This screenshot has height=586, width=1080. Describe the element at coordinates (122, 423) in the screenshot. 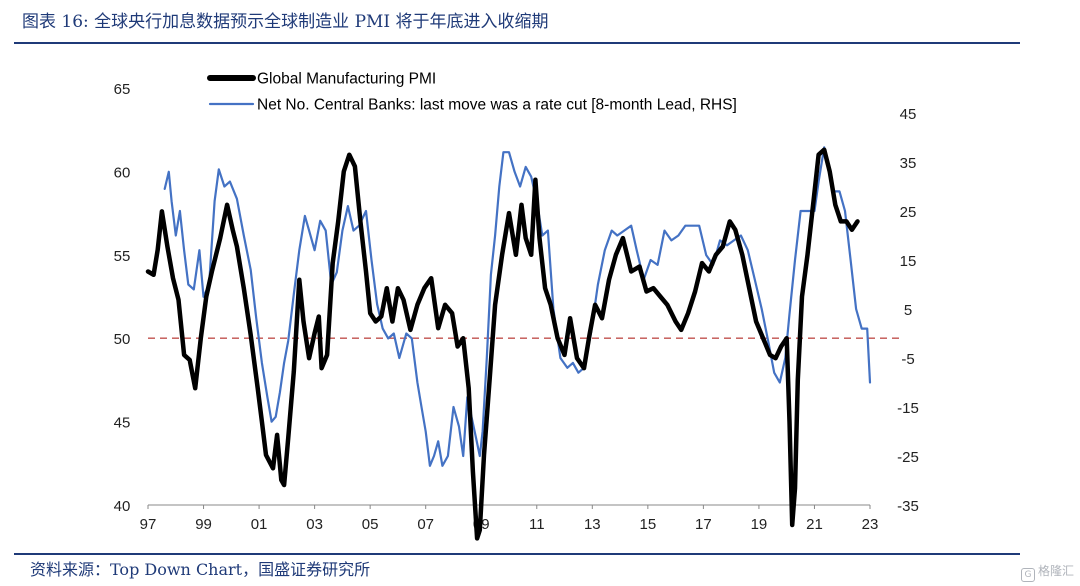

I see `left-tick-label: 45` at that location.